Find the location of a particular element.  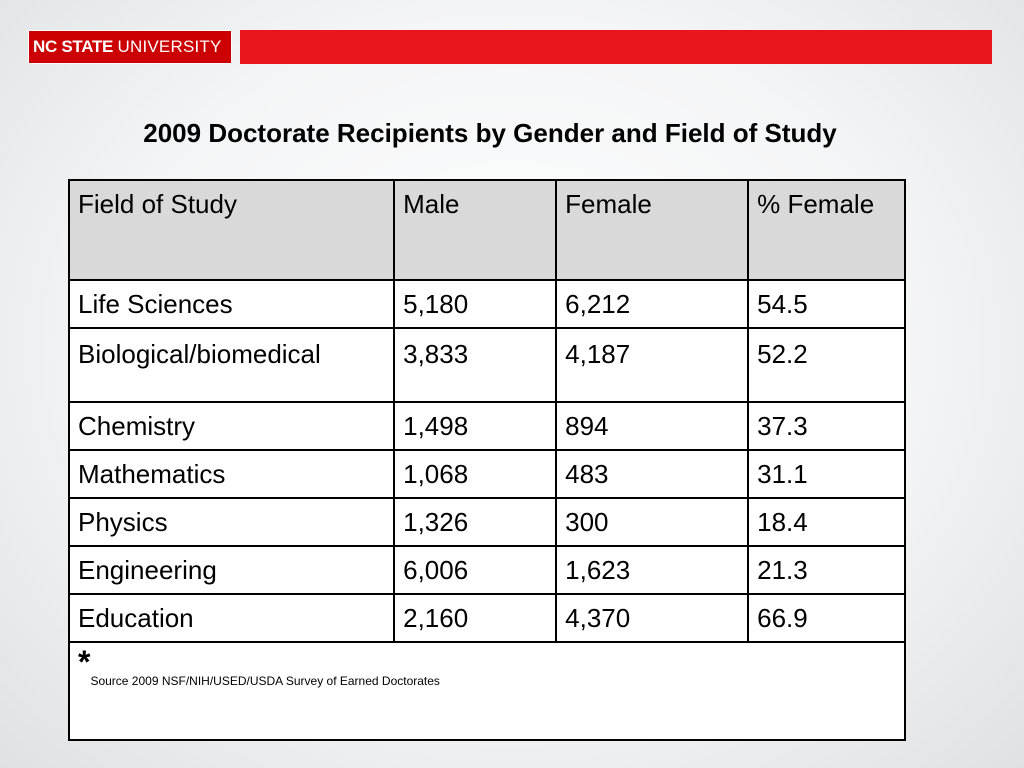

table-header-row: Field of Study Male Female % Female is located at coordinates (486, 230).